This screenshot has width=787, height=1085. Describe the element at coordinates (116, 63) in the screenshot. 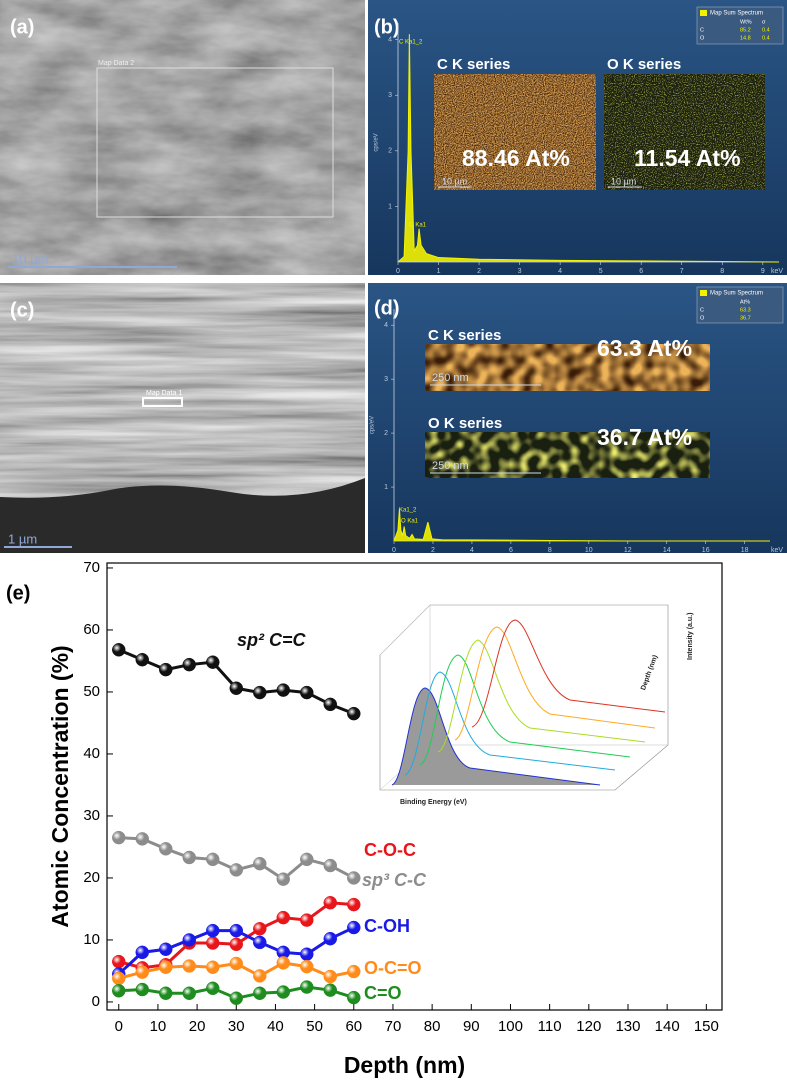

I see `region-label: Map Data 2` at that location.